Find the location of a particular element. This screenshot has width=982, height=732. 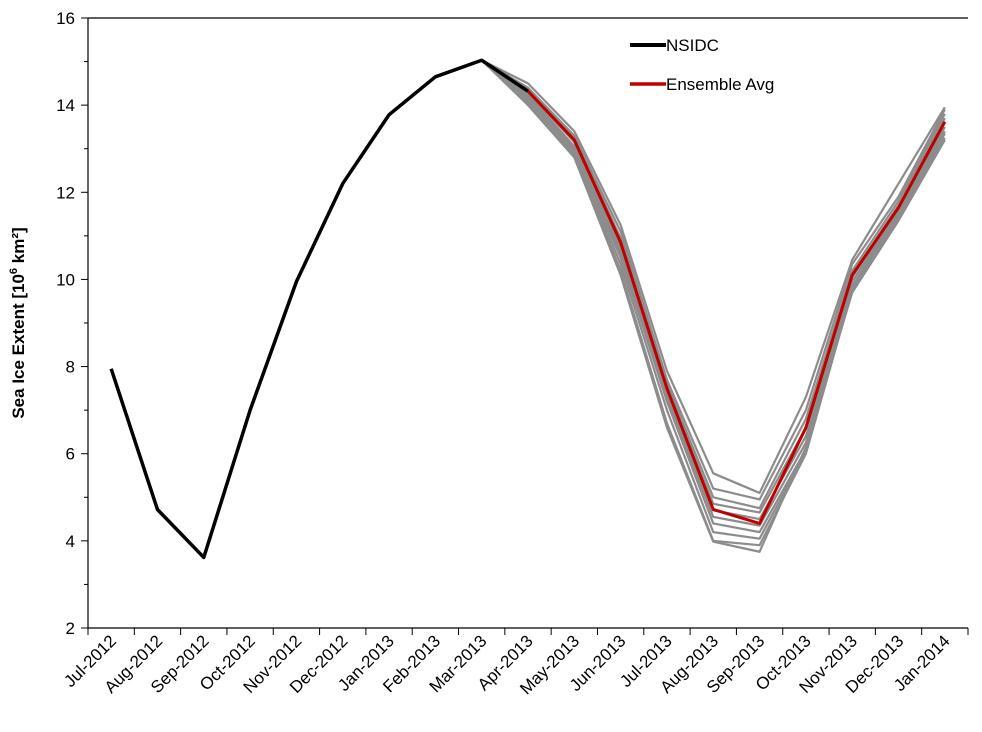

y-tick-label: 14 is located at coordinates (65, 105).